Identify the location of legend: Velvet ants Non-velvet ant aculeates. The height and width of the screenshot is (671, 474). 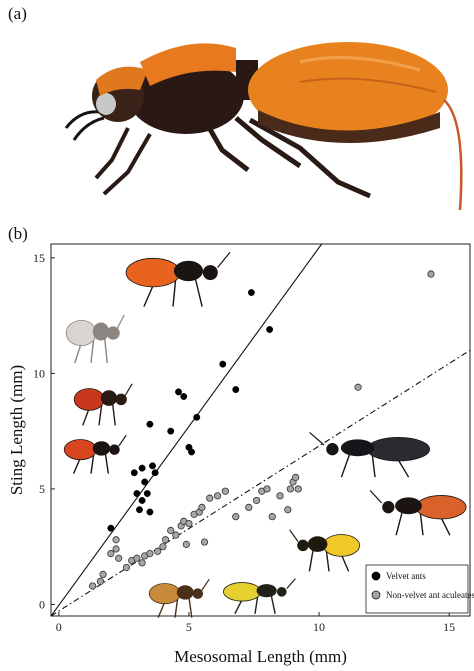
(419, 589).